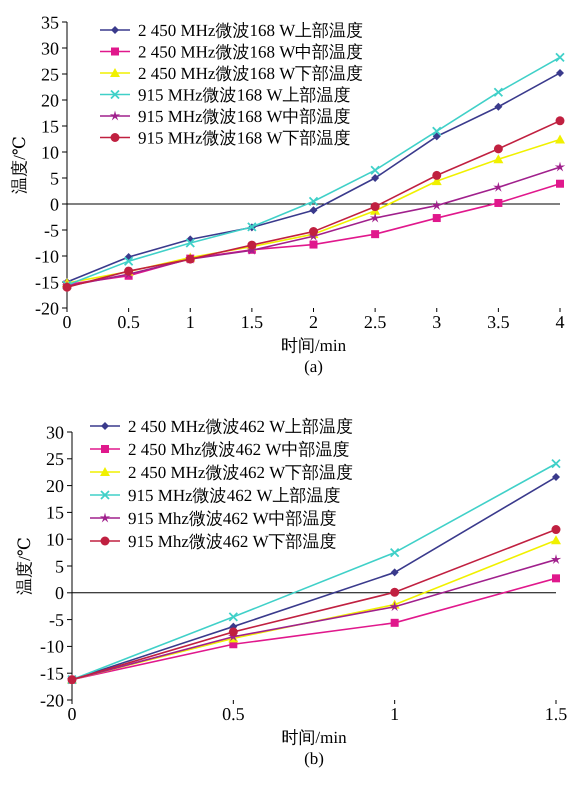 The height and width of the screenshot is (785, 585). What do you see at coordinates (232, 541) in the screenshot?
I see `legend-label: 915 Mhz微波462 W下部温度` at bounding box center [232, 541].